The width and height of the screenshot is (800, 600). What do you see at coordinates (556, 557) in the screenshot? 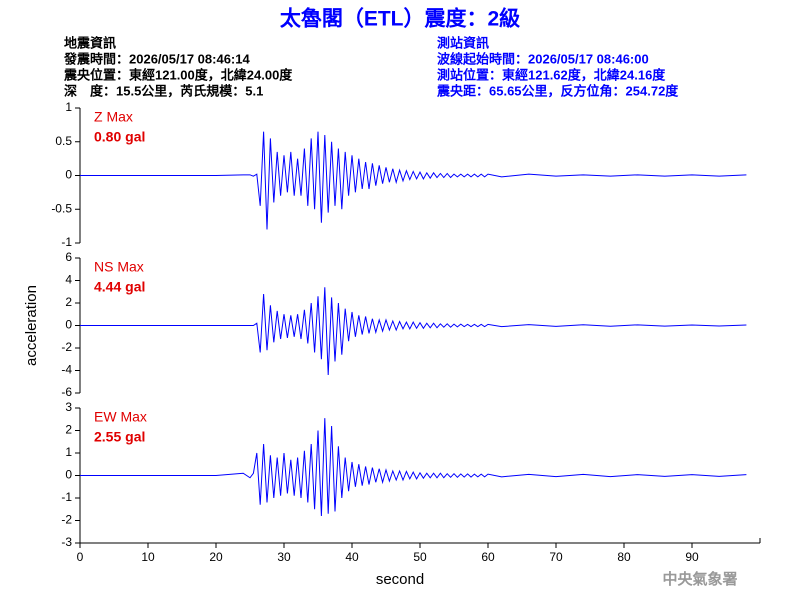
I see `x-tick-label: 70` at bounding box center [556, 557].